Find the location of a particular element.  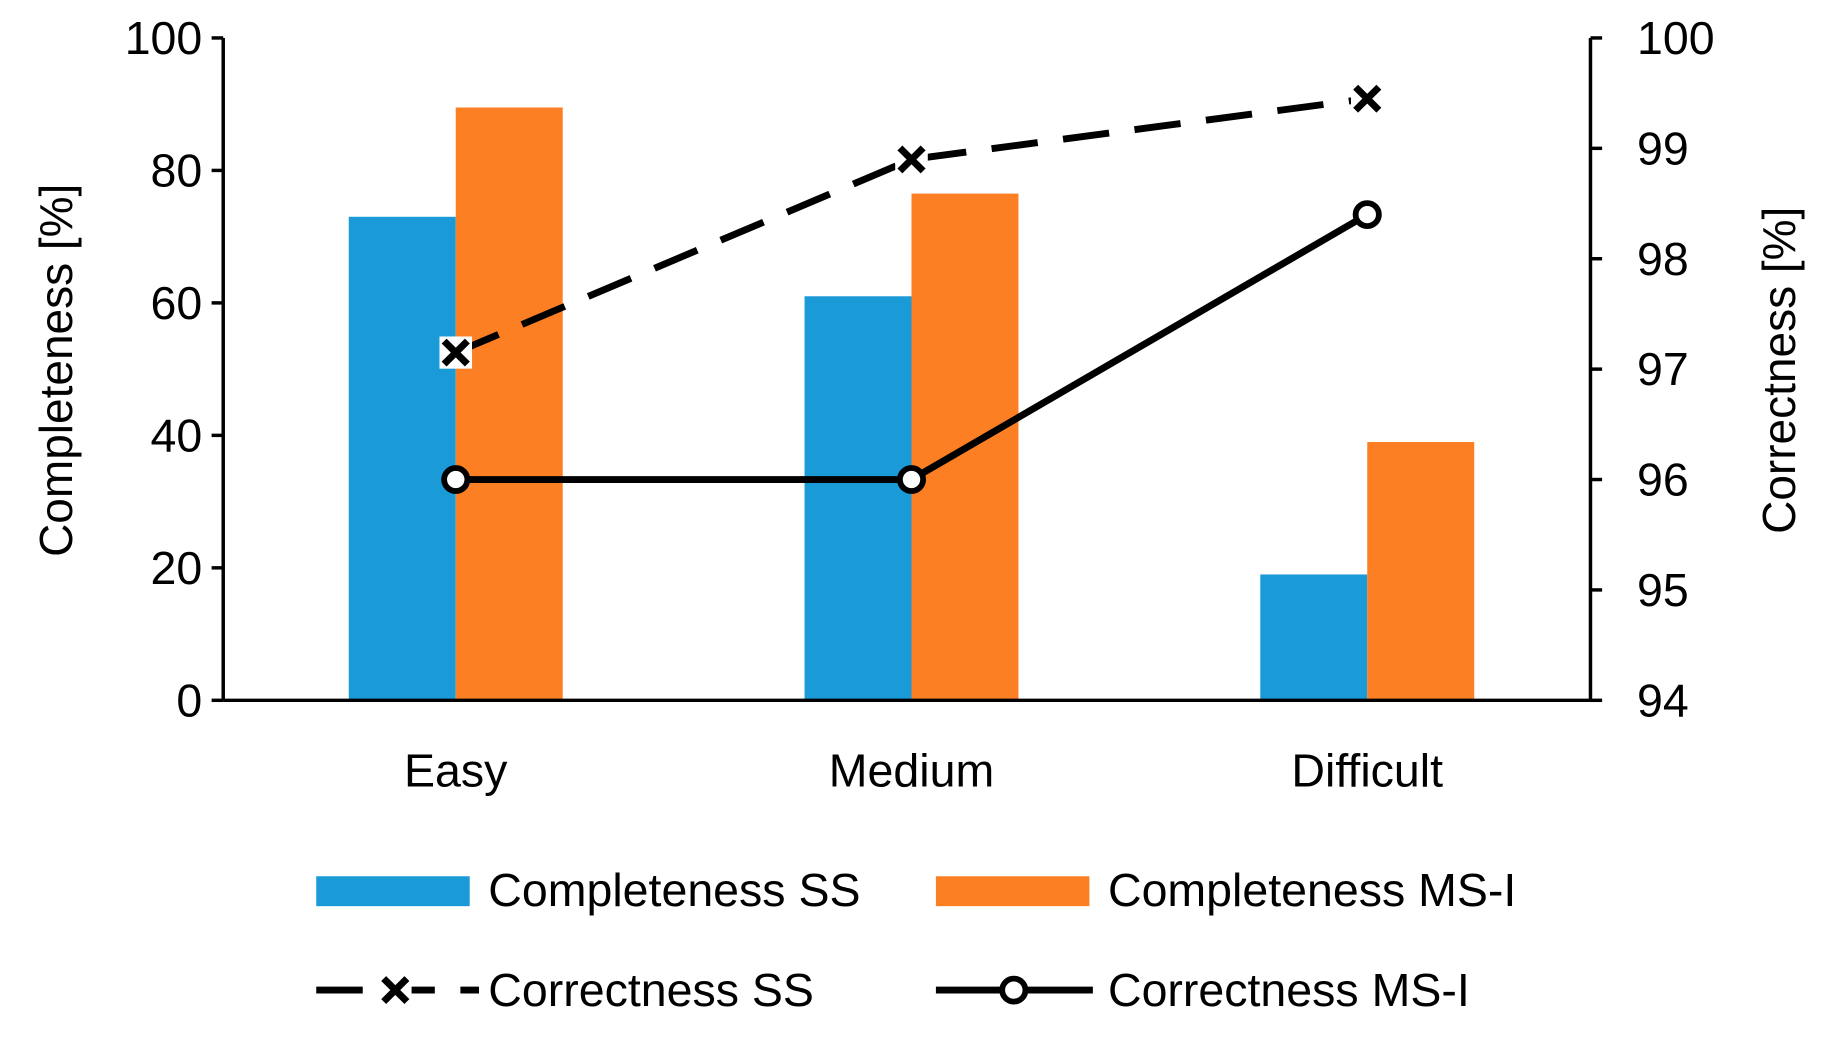

y-left-tick-label: 40 is located at coordinates (177, 436).